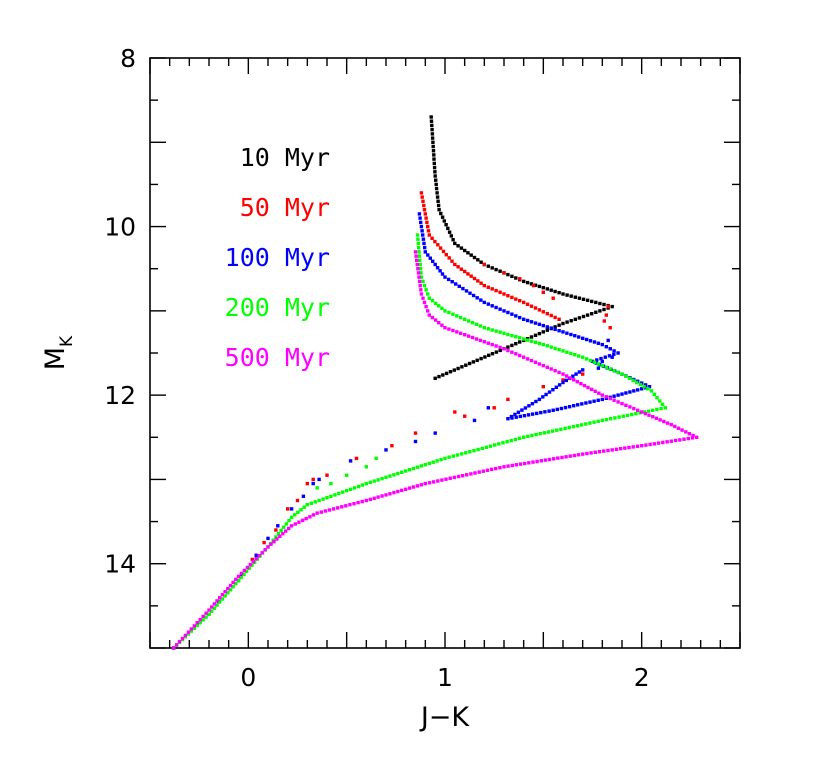 This screenshot has height=763, width=830. I want to click on x-tick-label: 1, so click(445, 677).